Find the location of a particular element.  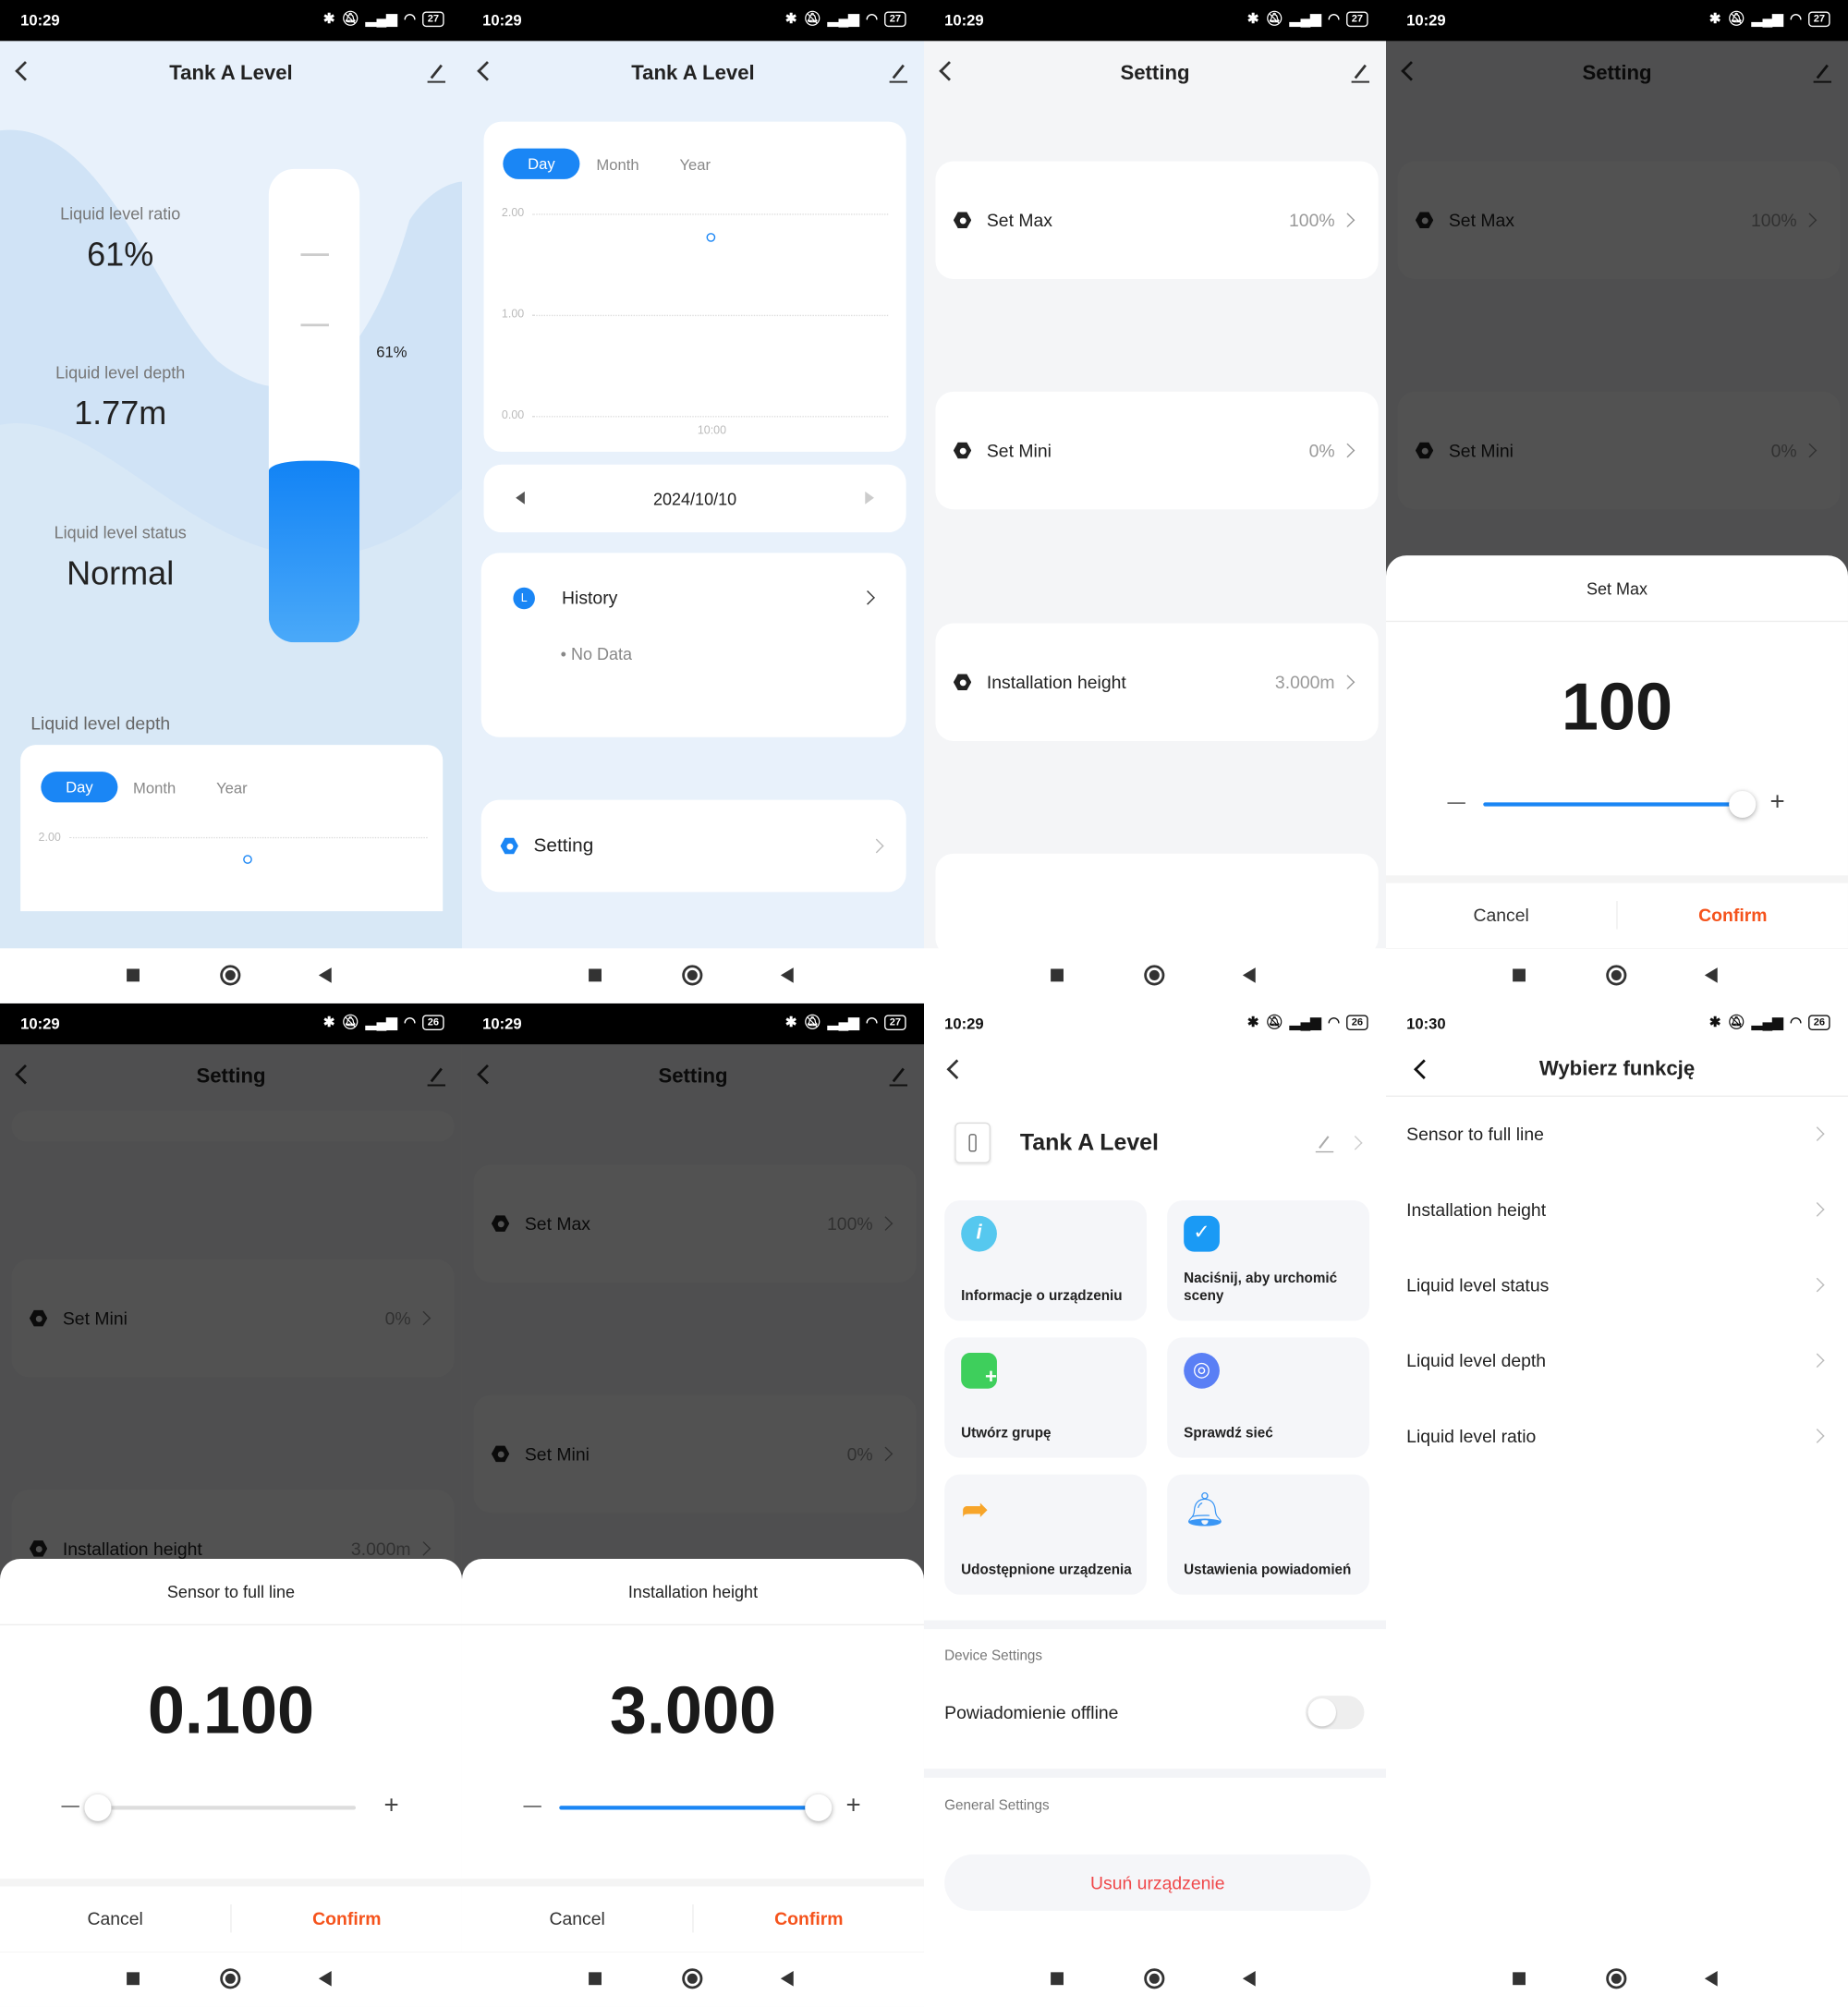

next-date-button is located at coordinates (869, 498).